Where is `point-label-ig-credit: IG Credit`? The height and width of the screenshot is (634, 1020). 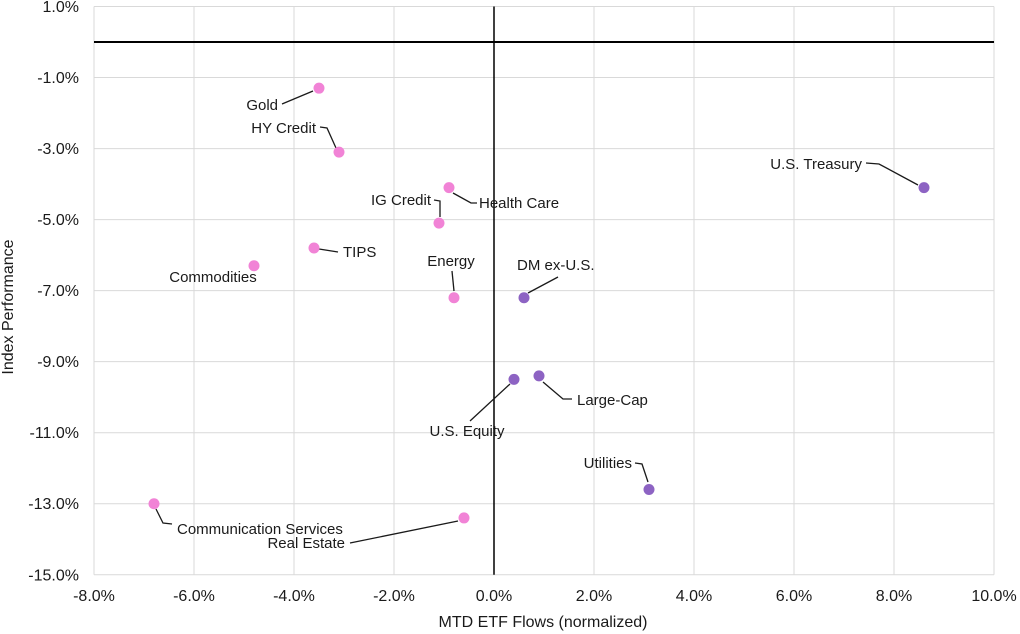
point-label-ig-credit: IG Credit is located at coordinates (401, 200).